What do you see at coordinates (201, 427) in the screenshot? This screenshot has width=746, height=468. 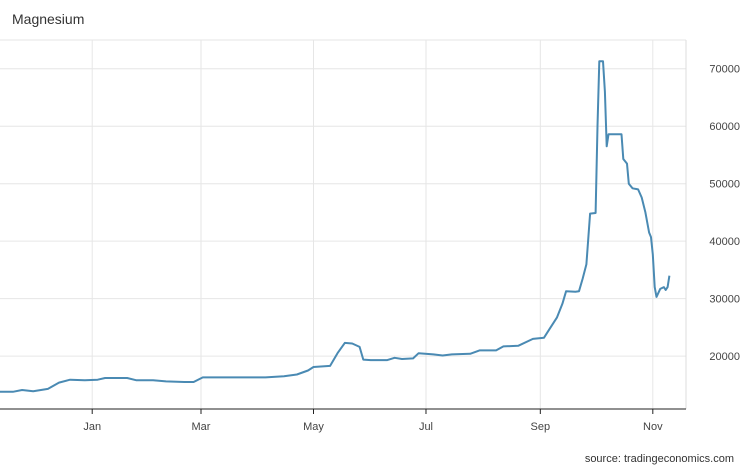 I see `x-tick-label: Mar` at bounding box center [201, 427].